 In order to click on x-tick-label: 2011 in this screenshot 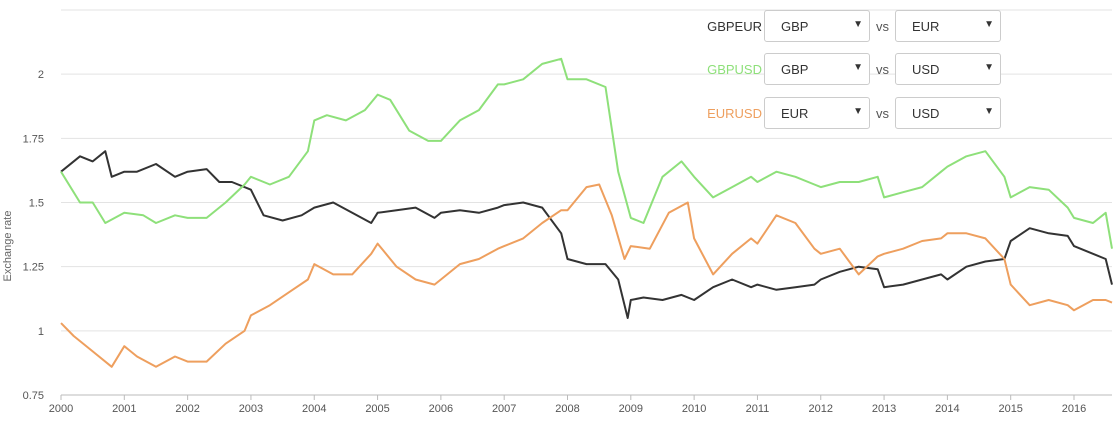, I will do `click(758, 409)`.